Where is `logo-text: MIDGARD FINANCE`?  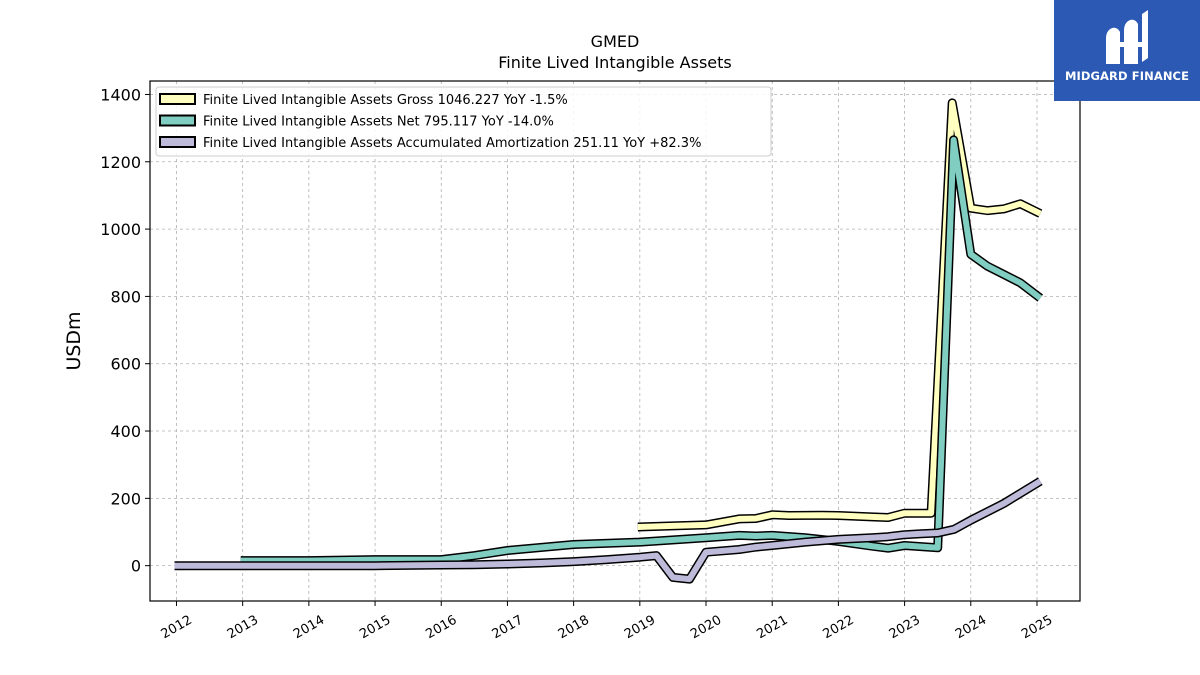
logo-text: MIDGARD FINANCE is located at coordinates (1127, 76).